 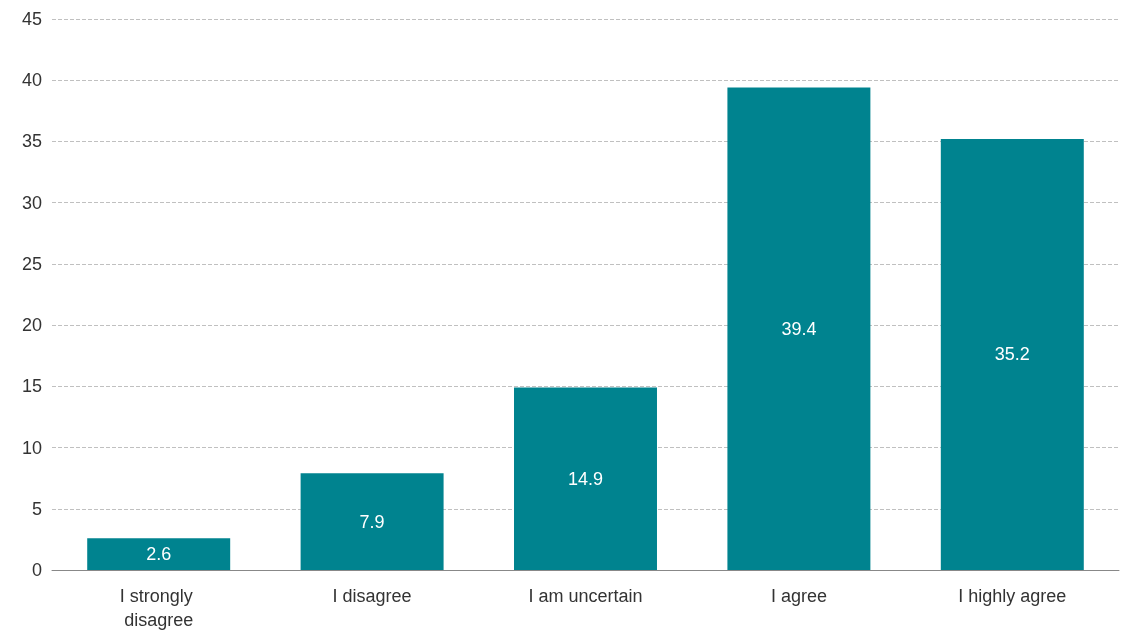 What do you see at coordinates (31, 19) in the screenshot?
I see `y-tick-label: 45` at bounding box center [31, 19].